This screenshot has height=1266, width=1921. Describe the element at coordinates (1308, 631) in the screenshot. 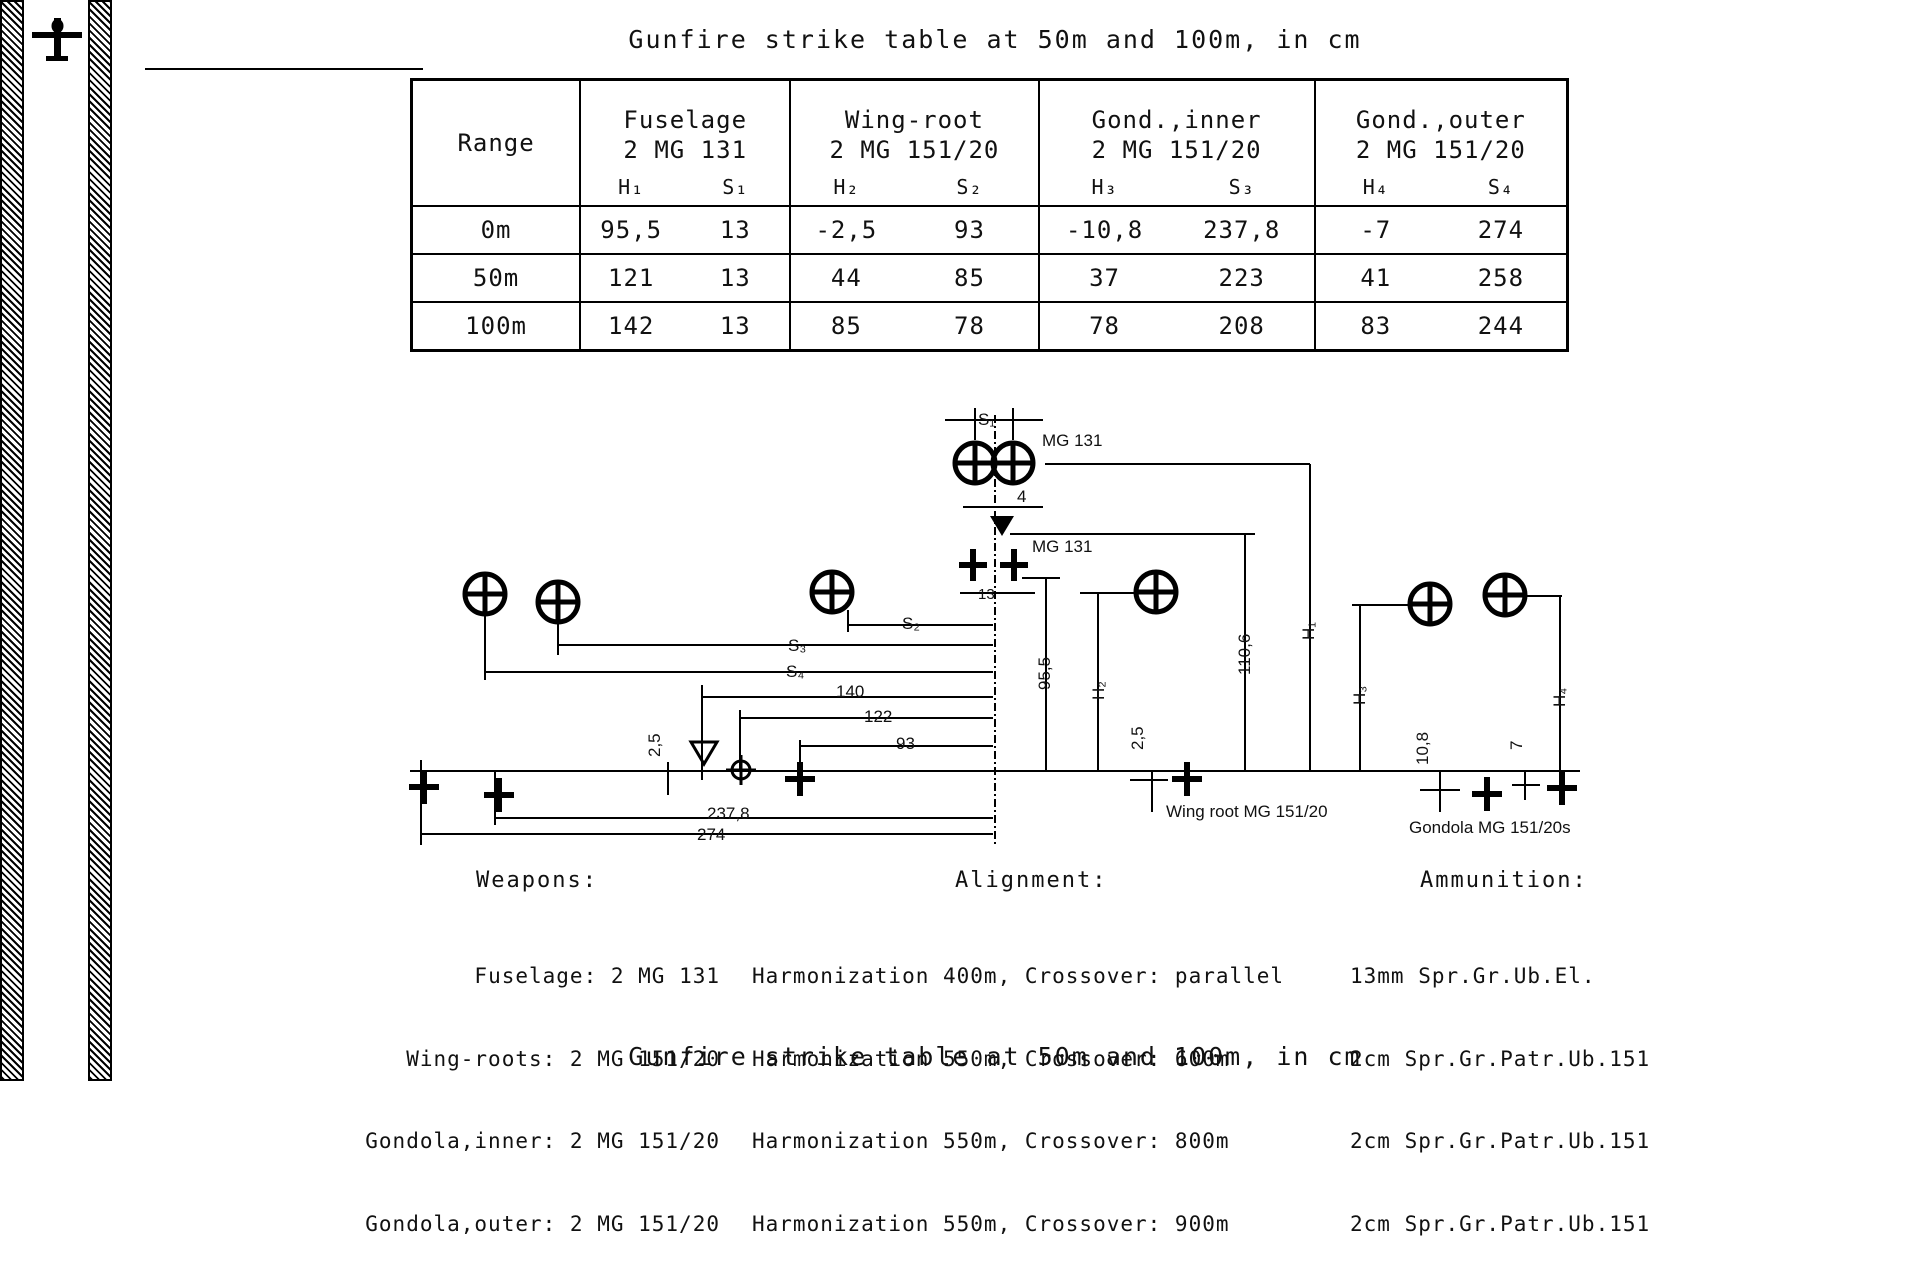

I see `label-h1: H₁` at that location.